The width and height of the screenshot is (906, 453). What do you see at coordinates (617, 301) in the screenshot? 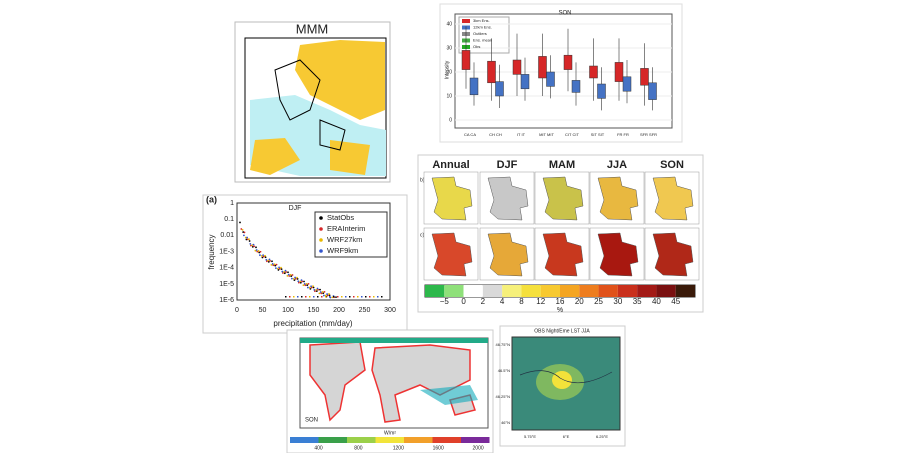
I see `colorbar-tick-label: 30` at bounding box center [617, 301].